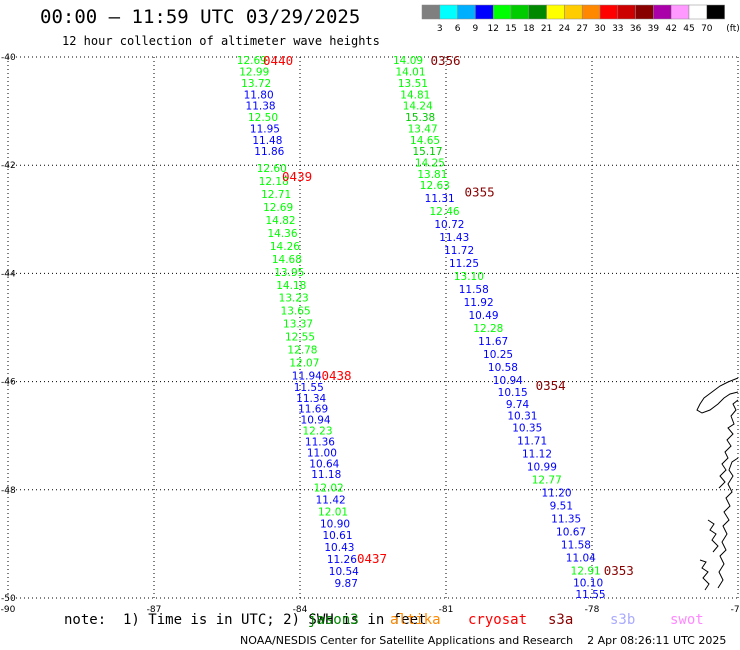  What do you see at coordinates (8, 166) in the screenshot?
I see `y-tick-label: -42` at bounding box center [8, 166].